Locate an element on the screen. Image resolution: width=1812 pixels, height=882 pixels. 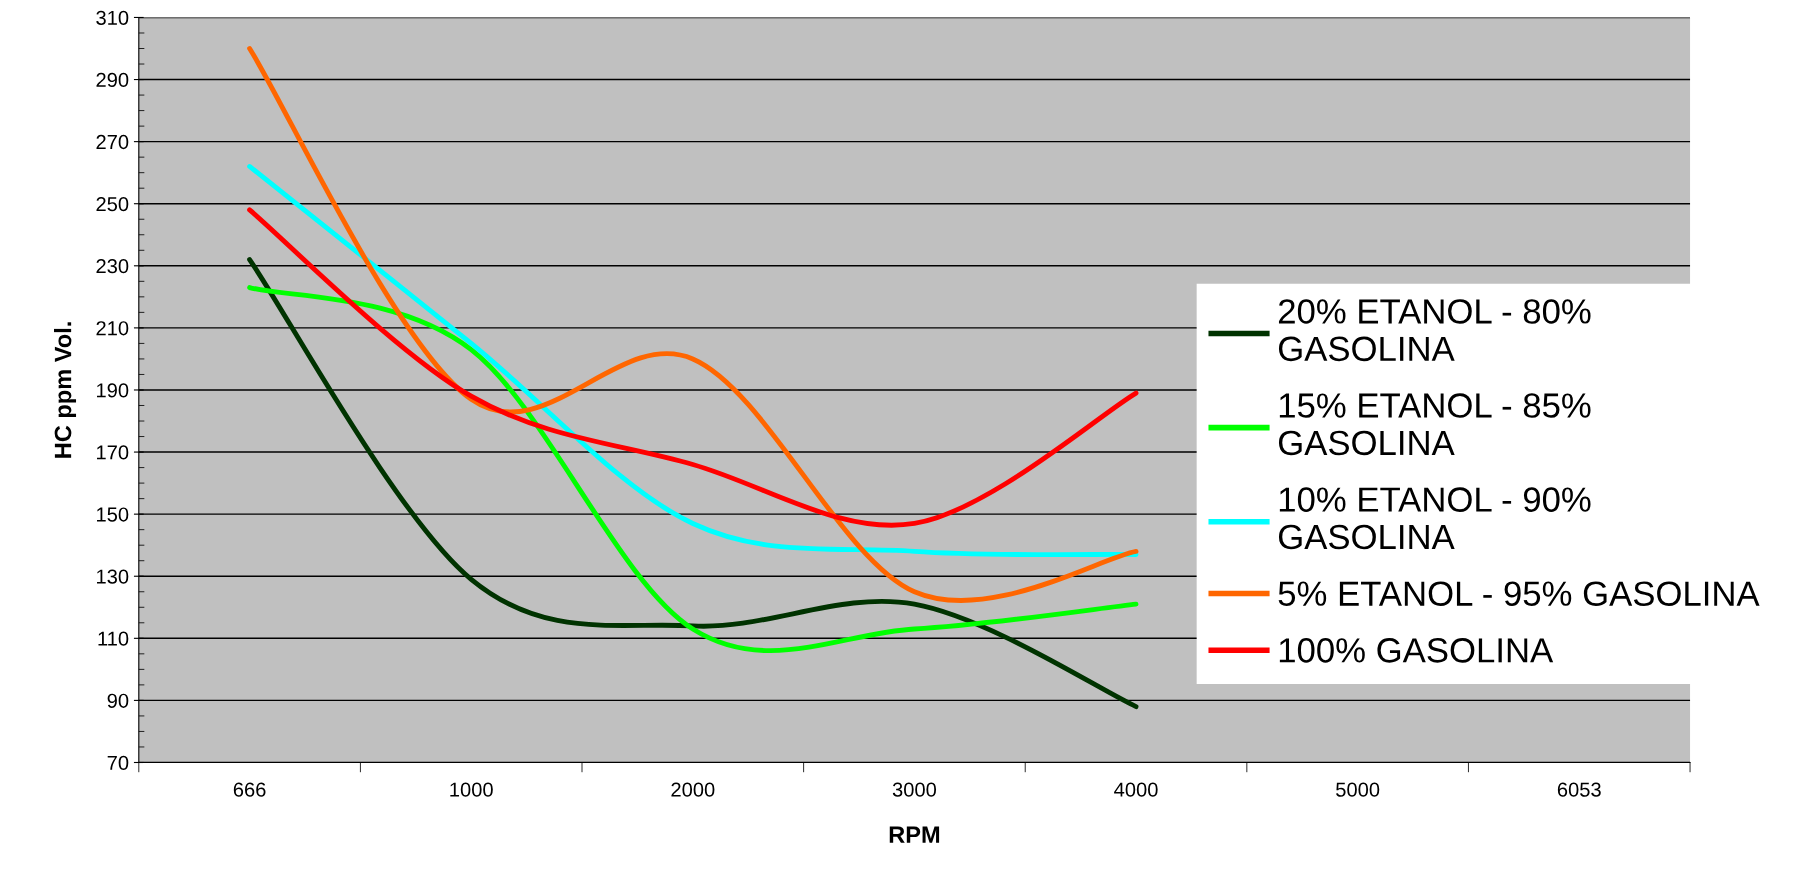
y-tick-label: 230 is located at coordinates (112, 266).